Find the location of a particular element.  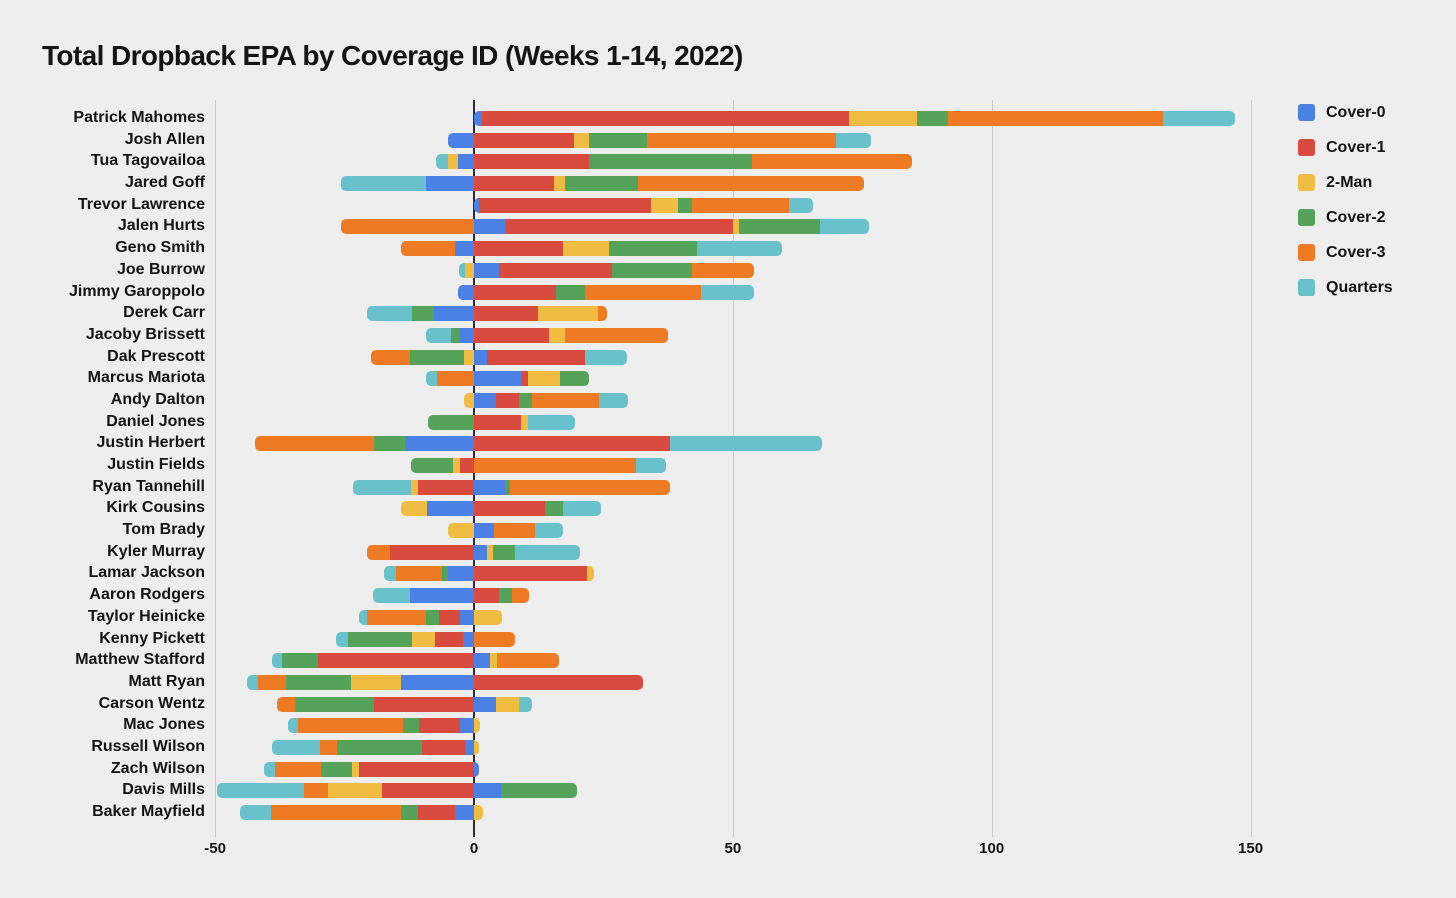

legend-item: Cover-2 is located at coordinates (1345, 217).